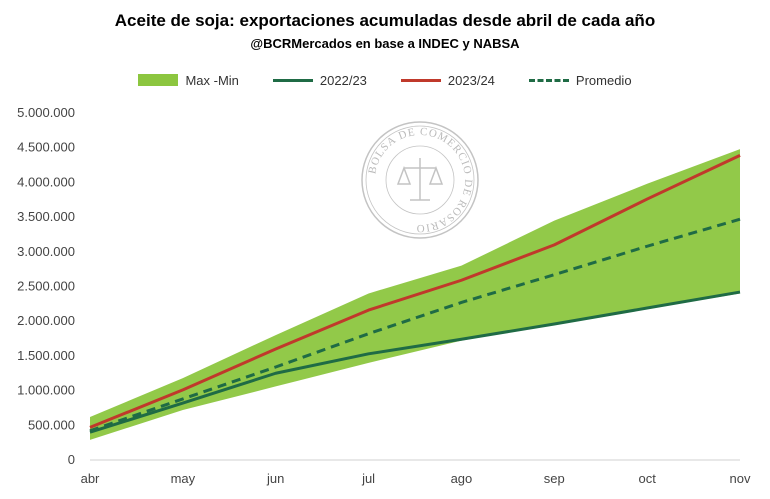  I want to click on legend-label-max-min: Max -Min, so click(212, 80).